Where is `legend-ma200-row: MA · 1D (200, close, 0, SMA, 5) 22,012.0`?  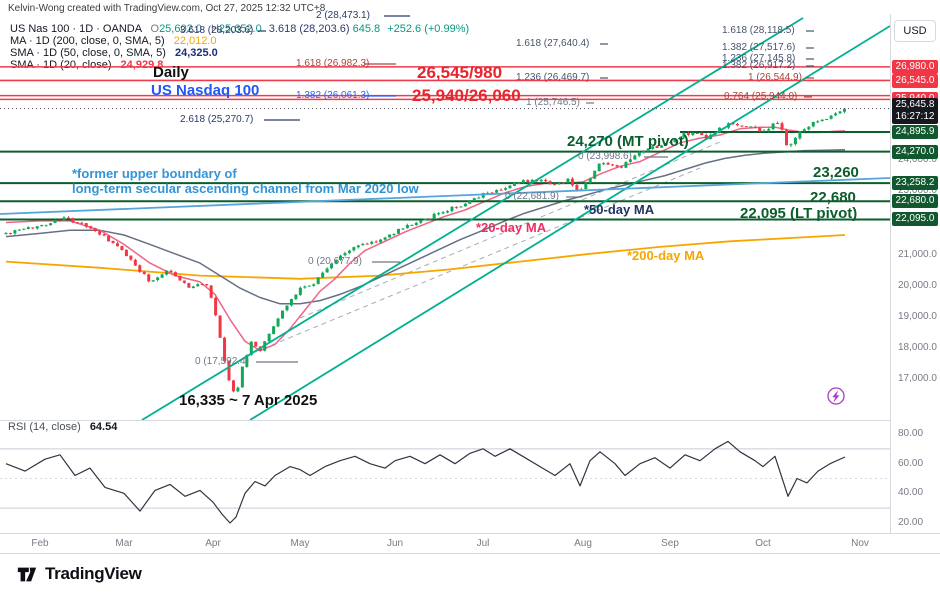
legend-ma200-row: MA · 1D (200, close, 0, SMA, 5) 22,012.0 is located at coordinates (113, 41).